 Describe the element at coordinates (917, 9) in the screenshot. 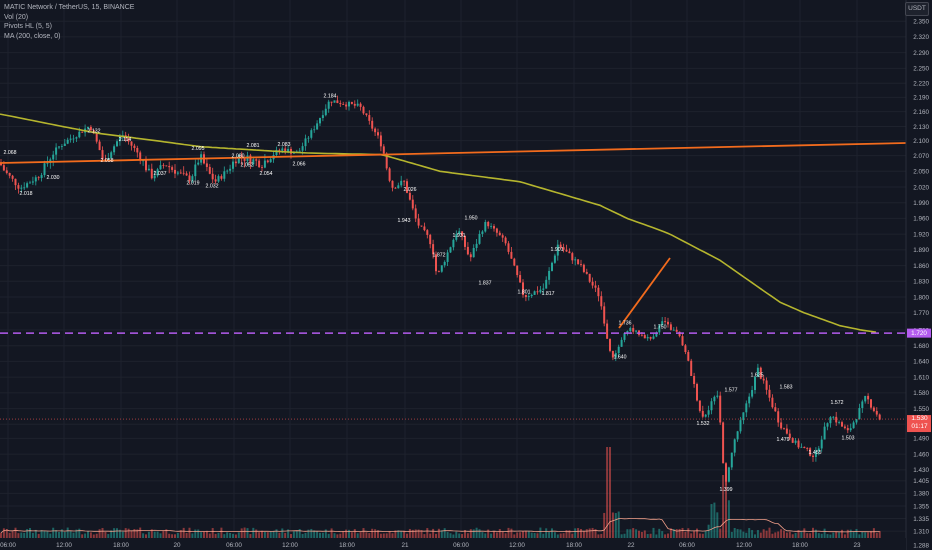

I see `currency-button: USDT` at that location.